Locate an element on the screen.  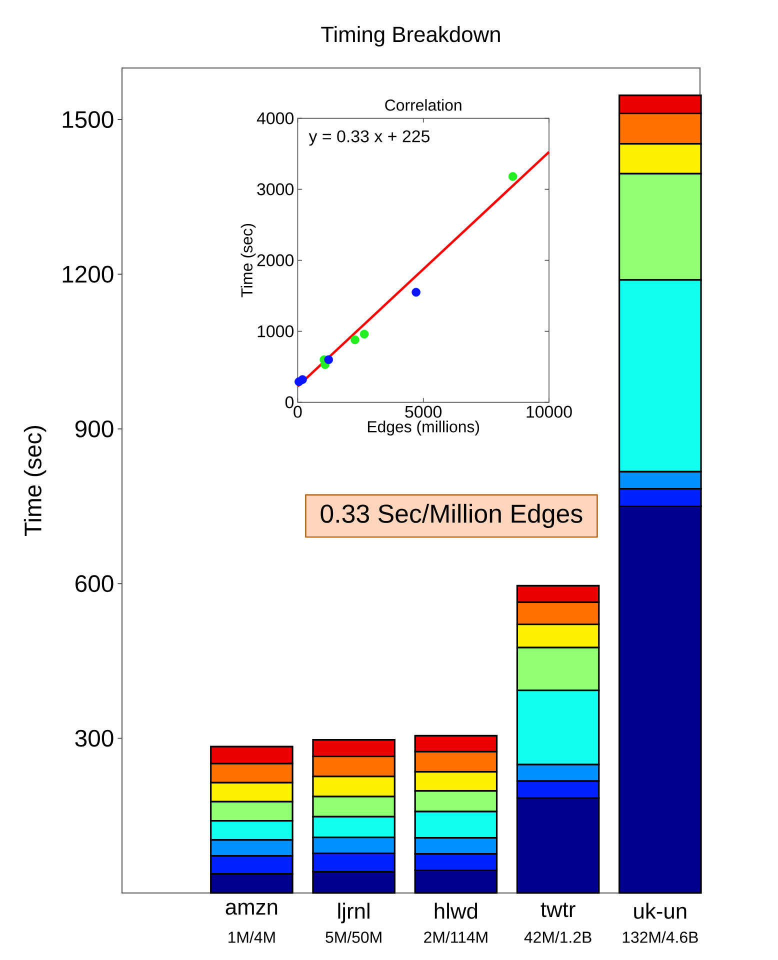
text: 42M/1.2B is located at coordinates (558, 937).